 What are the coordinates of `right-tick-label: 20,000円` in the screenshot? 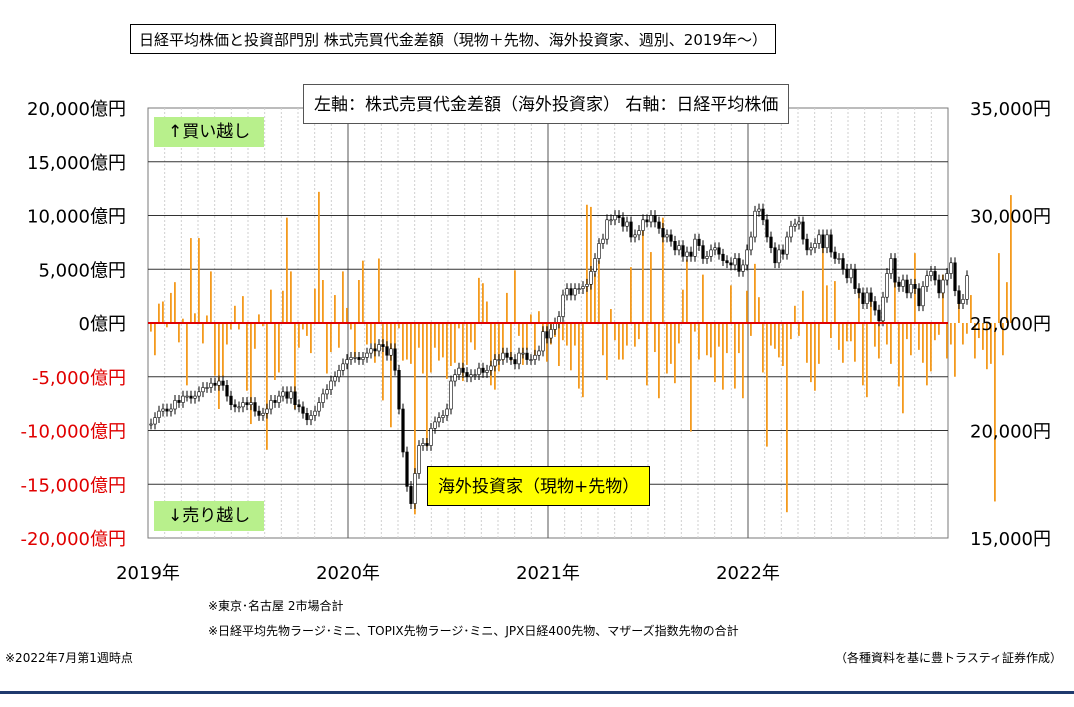 It's located at (1010, 432).